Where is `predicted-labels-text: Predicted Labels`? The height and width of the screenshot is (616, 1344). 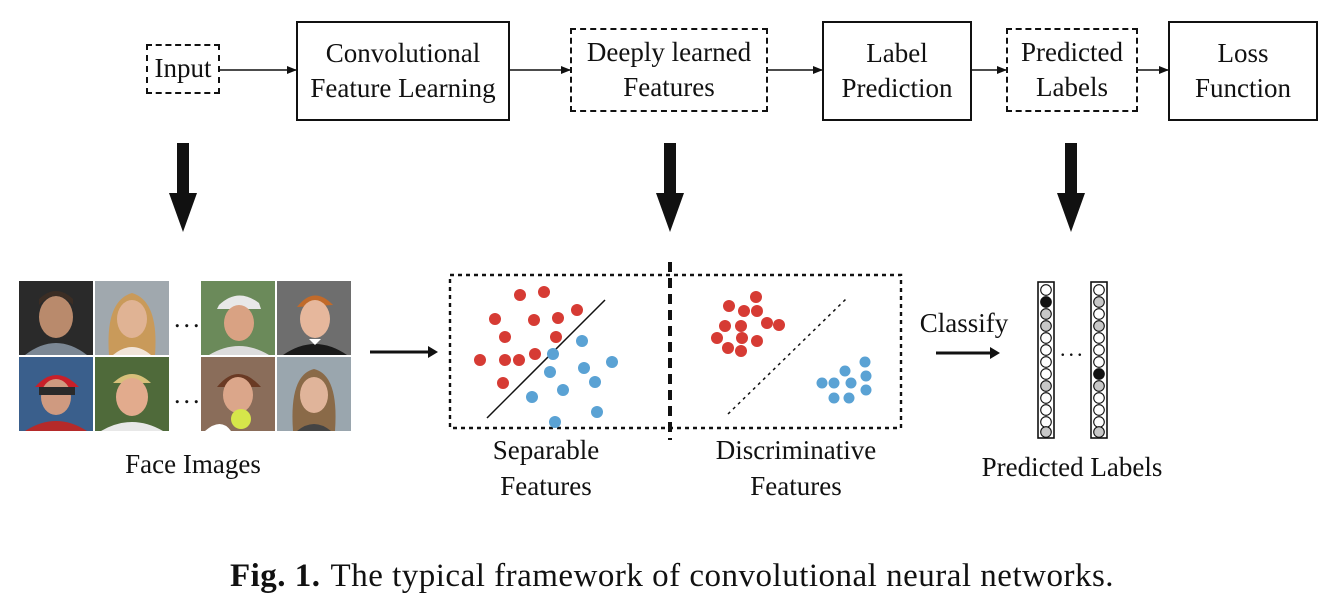
predicted-labels-text: Predicted Labels is located at coordinates (1072, 467).